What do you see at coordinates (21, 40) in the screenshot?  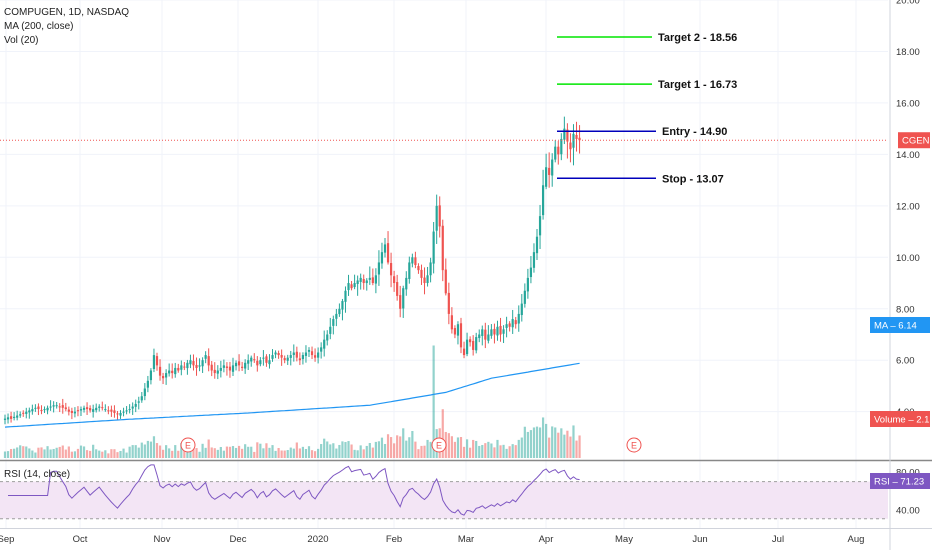 I see `volume-indicator-label: Vol (20)` at bounding box center [21, 40].